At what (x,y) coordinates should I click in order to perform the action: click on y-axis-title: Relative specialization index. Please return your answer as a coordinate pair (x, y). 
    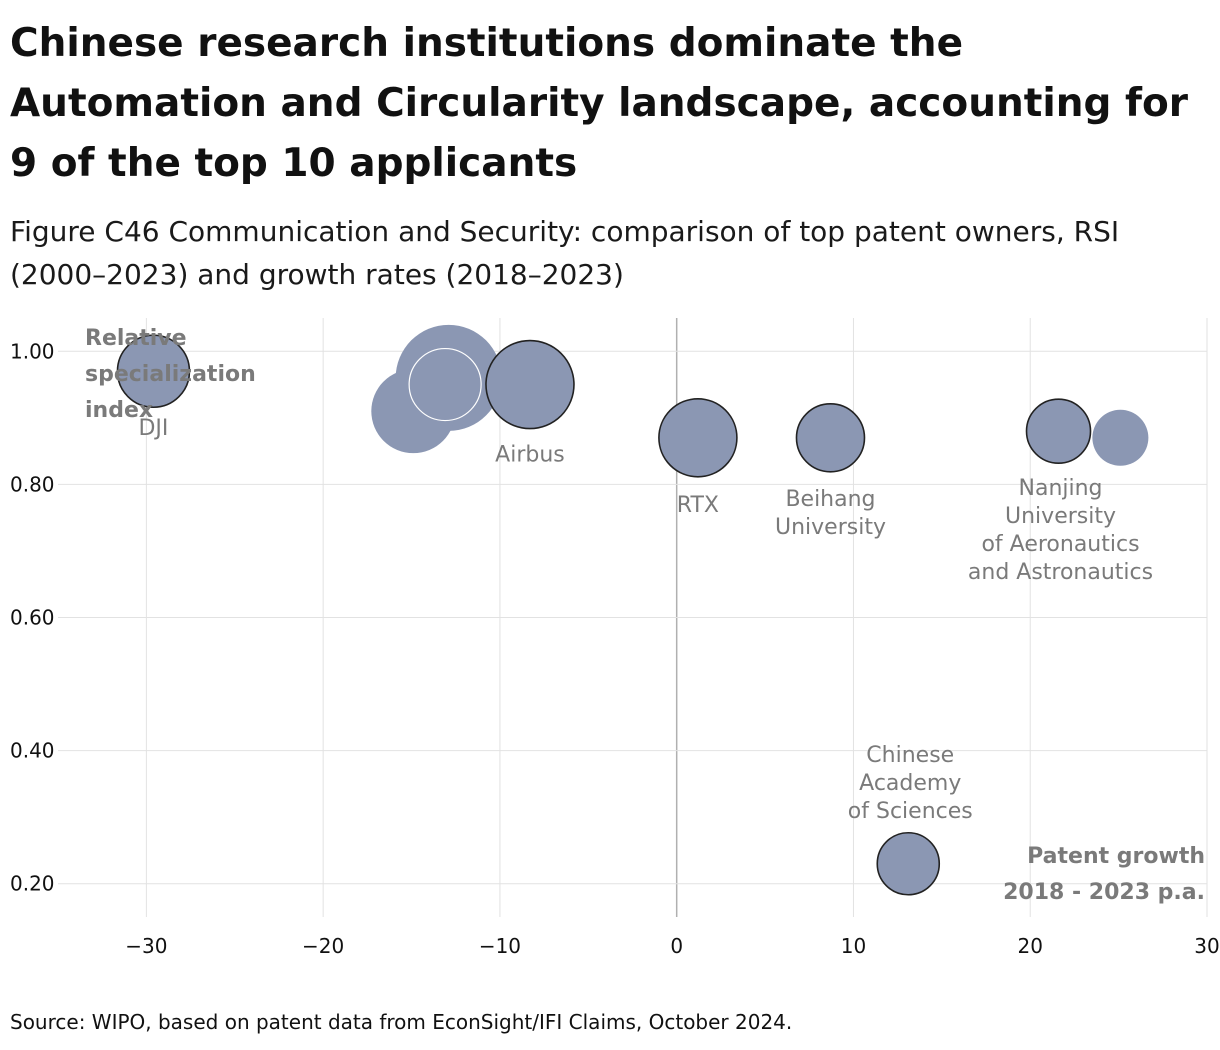
    Looking at the image, I should click on (170, 374).